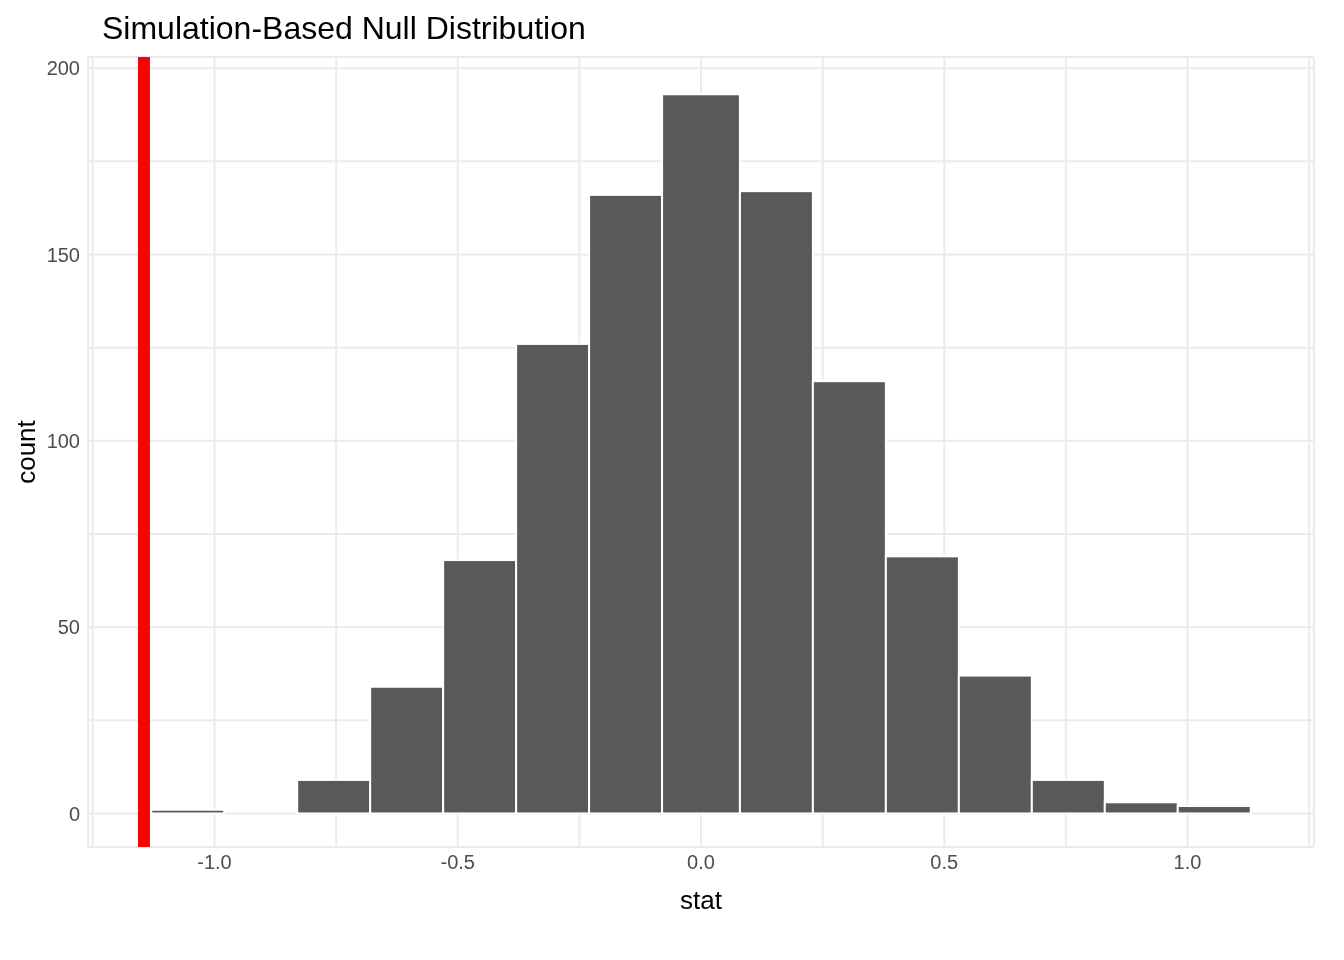 The height and width of the screenshot is (960, 1344). What do you see at coordinates (1187, 862) in the screenshot?
I see `x-tick-label: 1.0` at bounding box center [1187, 862].